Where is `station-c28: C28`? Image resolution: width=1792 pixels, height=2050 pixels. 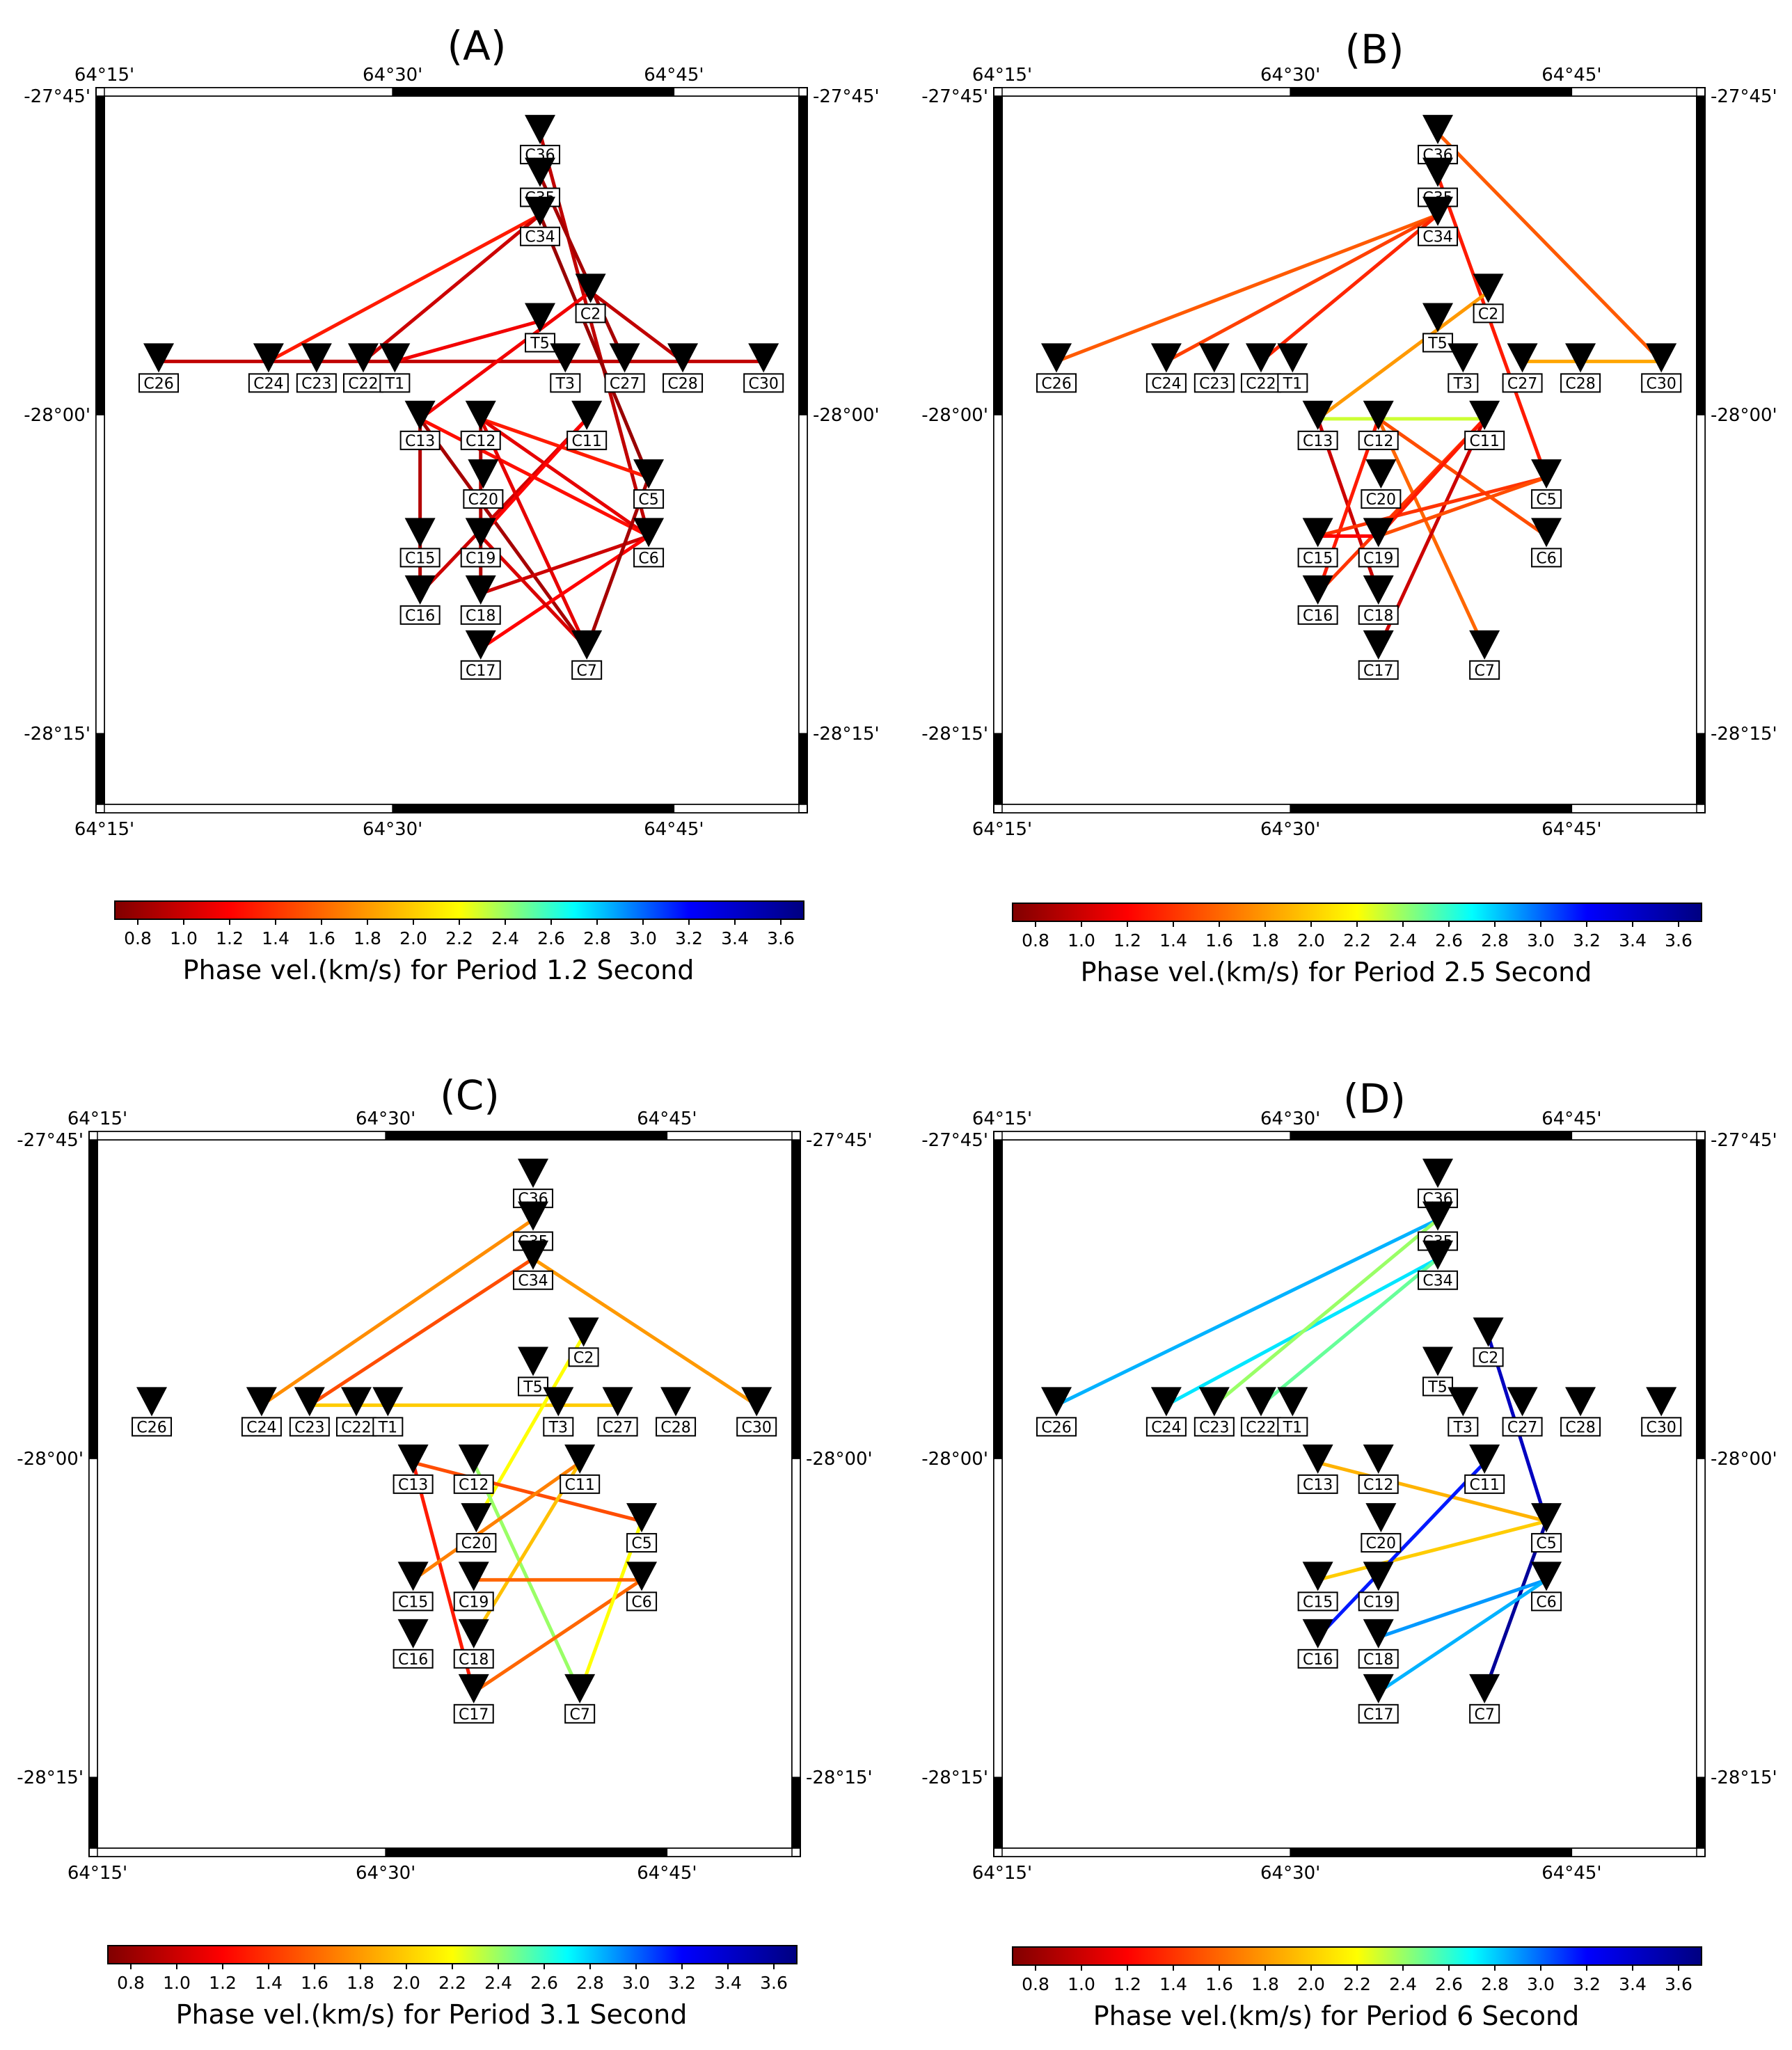
station-c28: C28 is located at coordinates (1580, 368).